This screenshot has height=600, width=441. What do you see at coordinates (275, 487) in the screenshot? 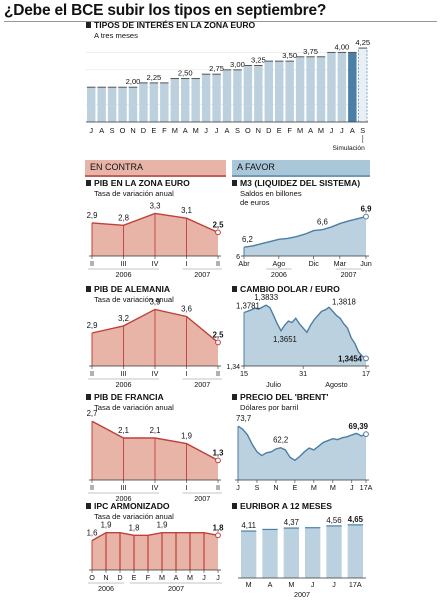
I see `brent-x-label: N` at bounding box center [275, 487].